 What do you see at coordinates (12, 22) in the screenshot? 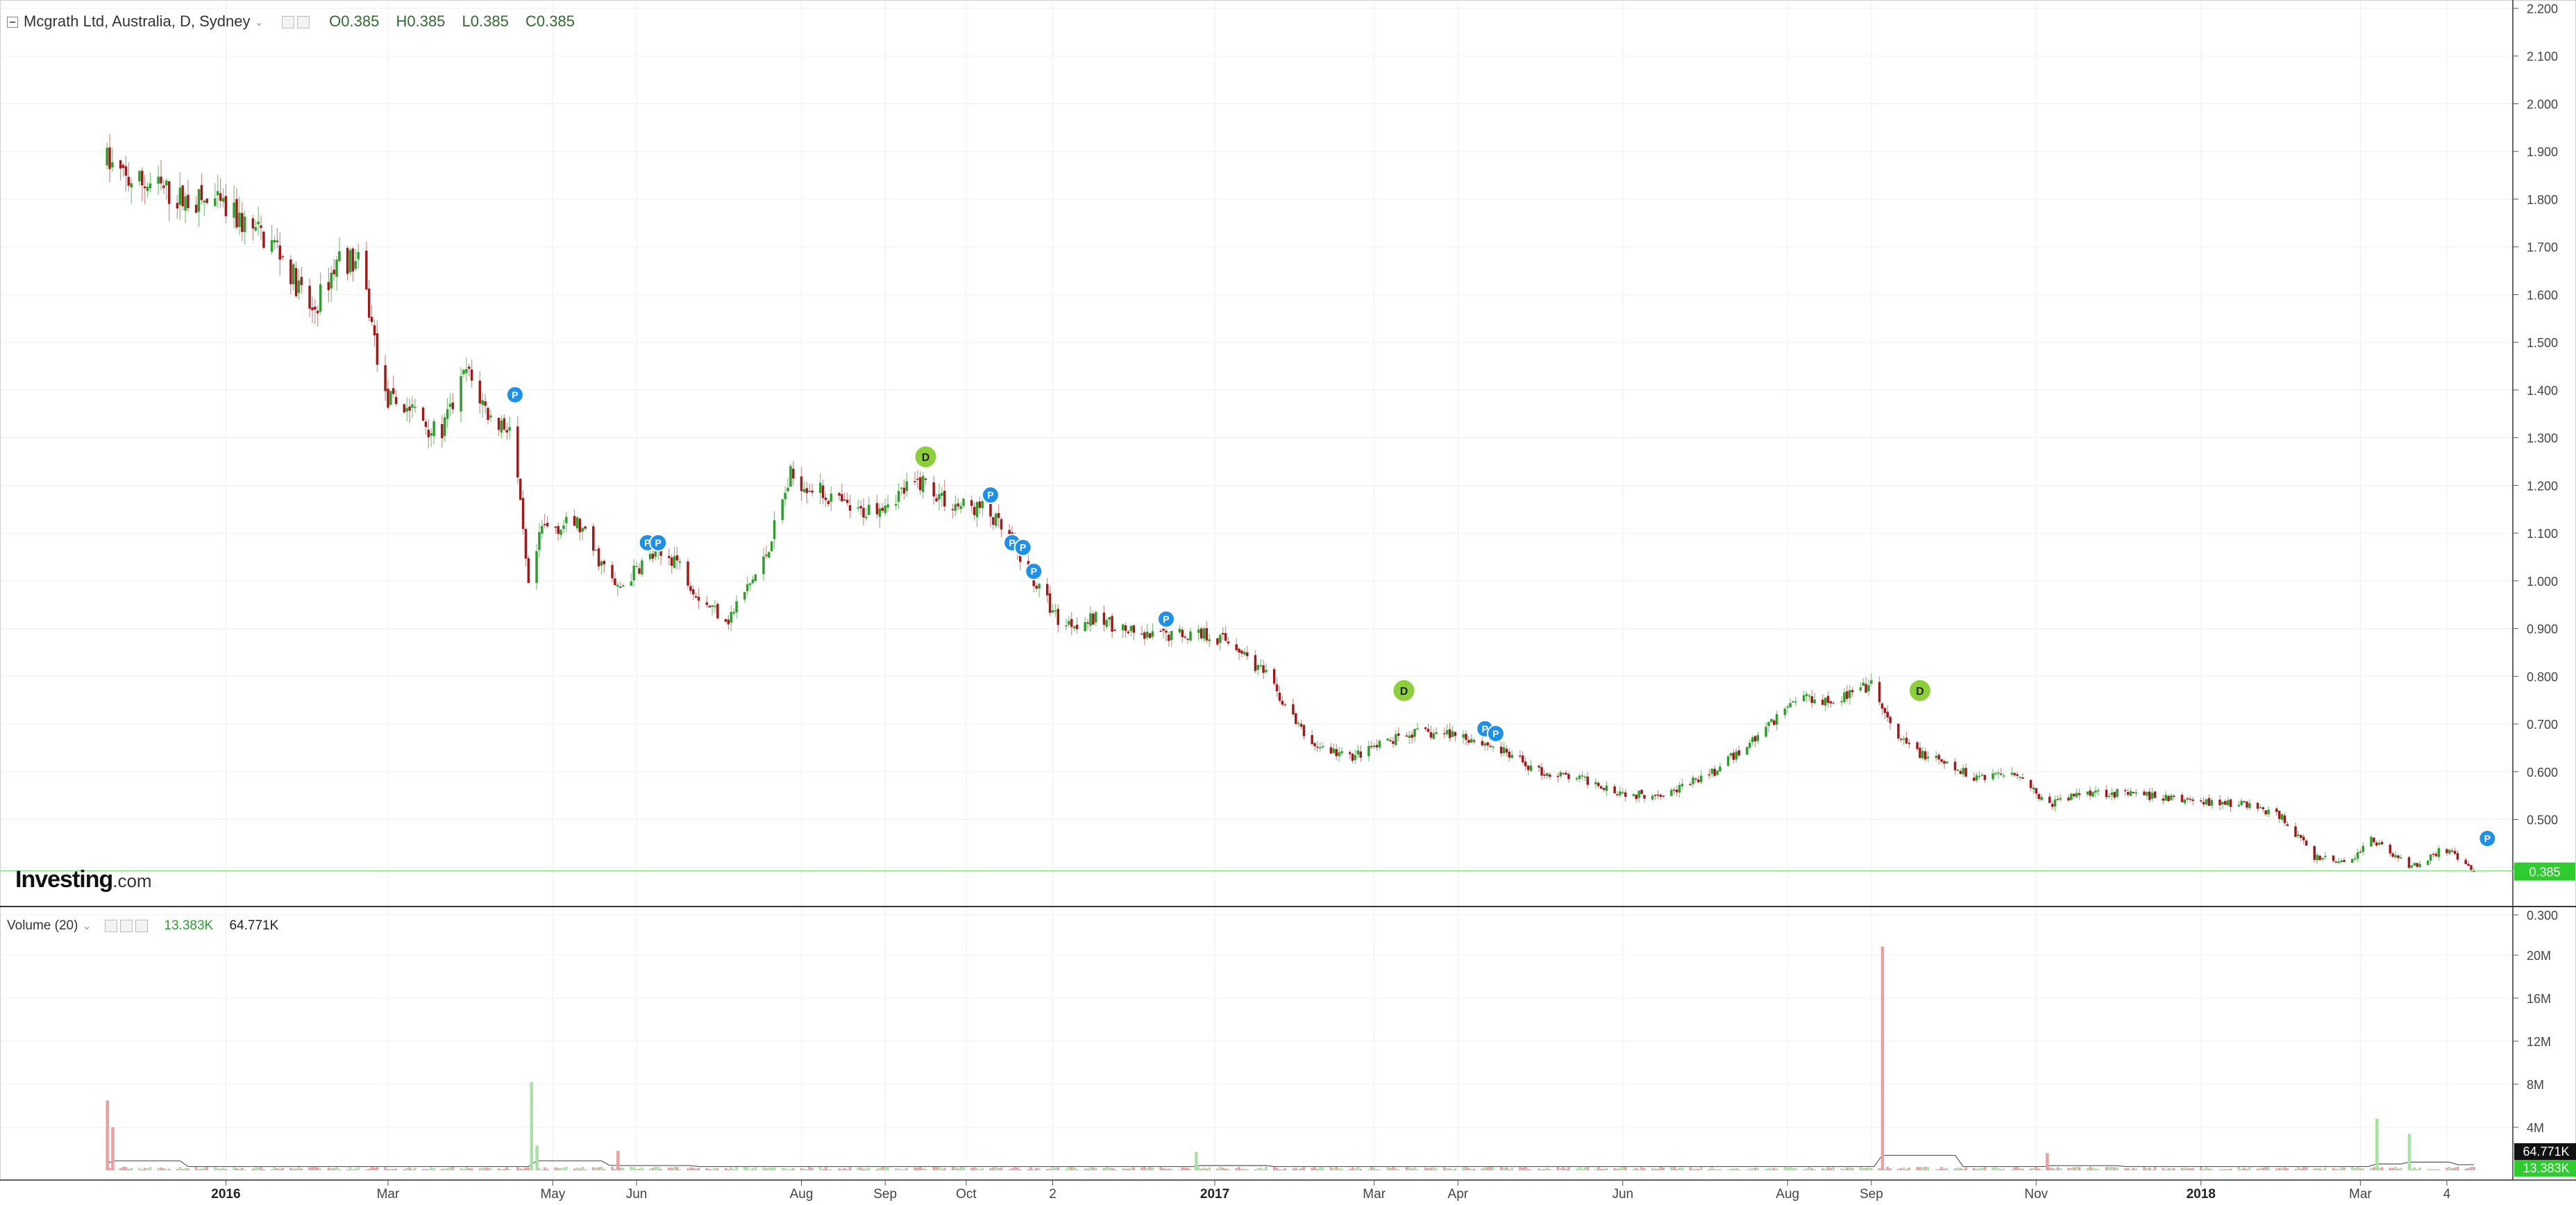
I see `collapse-icon` at bounding box center [12, 22].